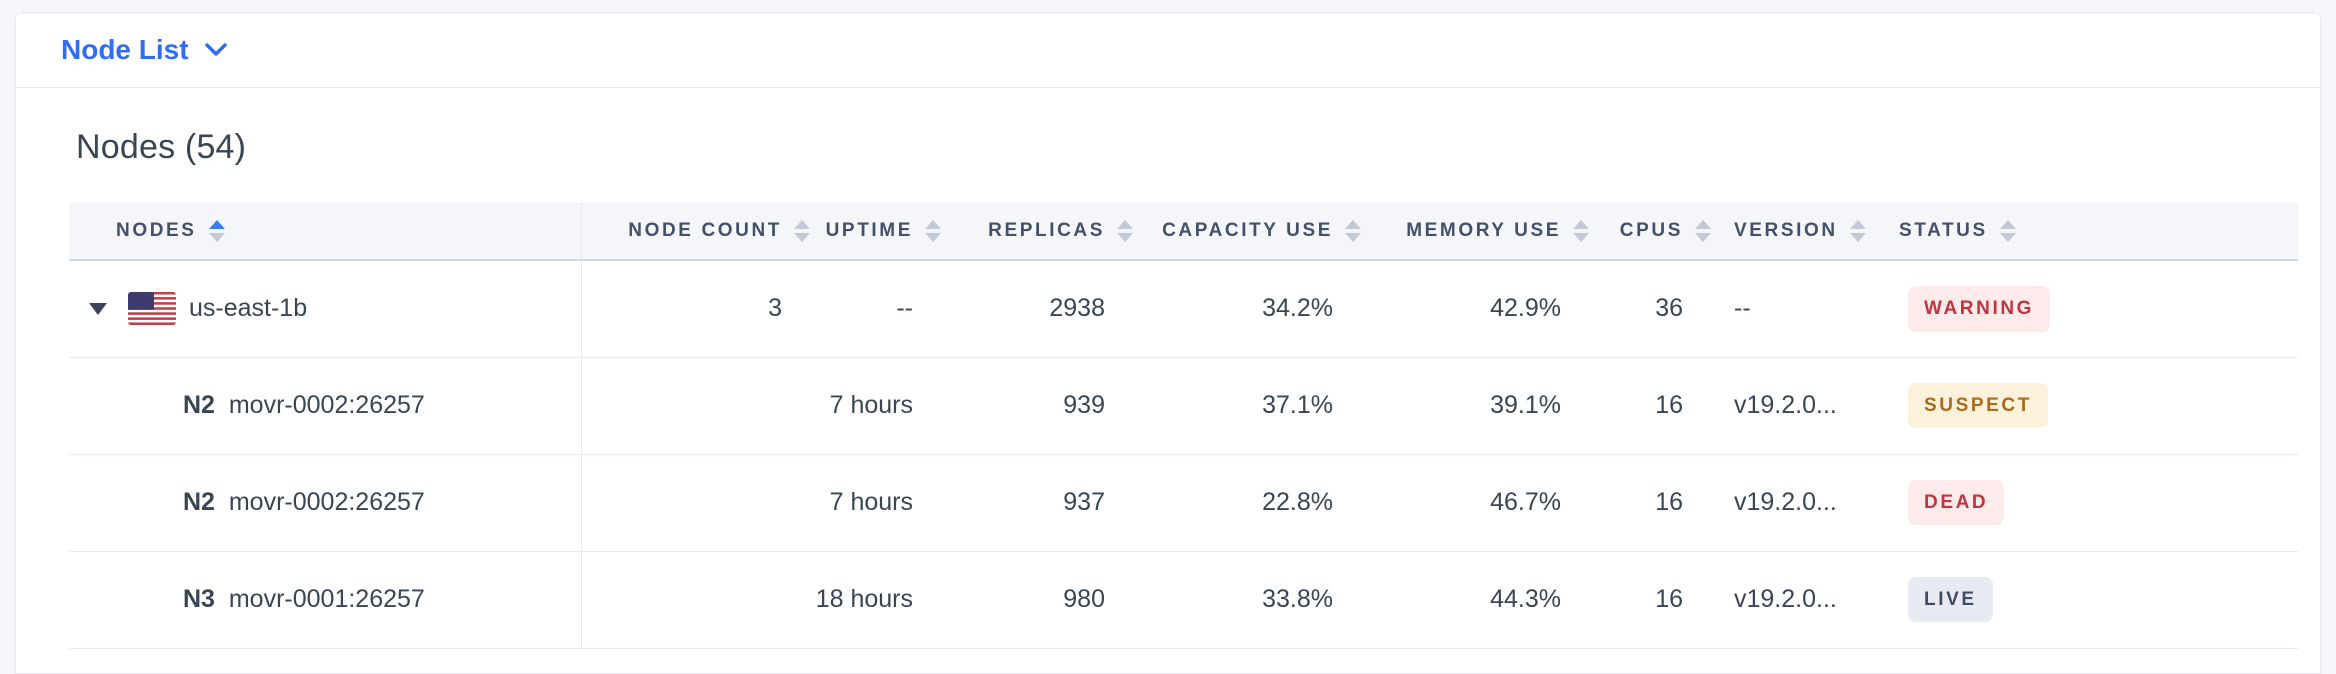 The image size is (2336, 674). I want to click on cell-capacity-use: 22.8%, so click(1247, 503).